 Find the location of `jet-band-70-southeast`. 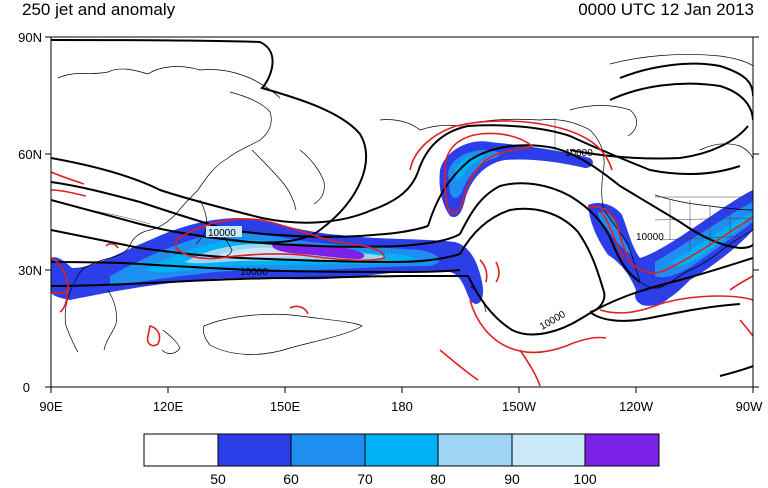

jet-band-70-southeast is located at coordinates (712, 239).